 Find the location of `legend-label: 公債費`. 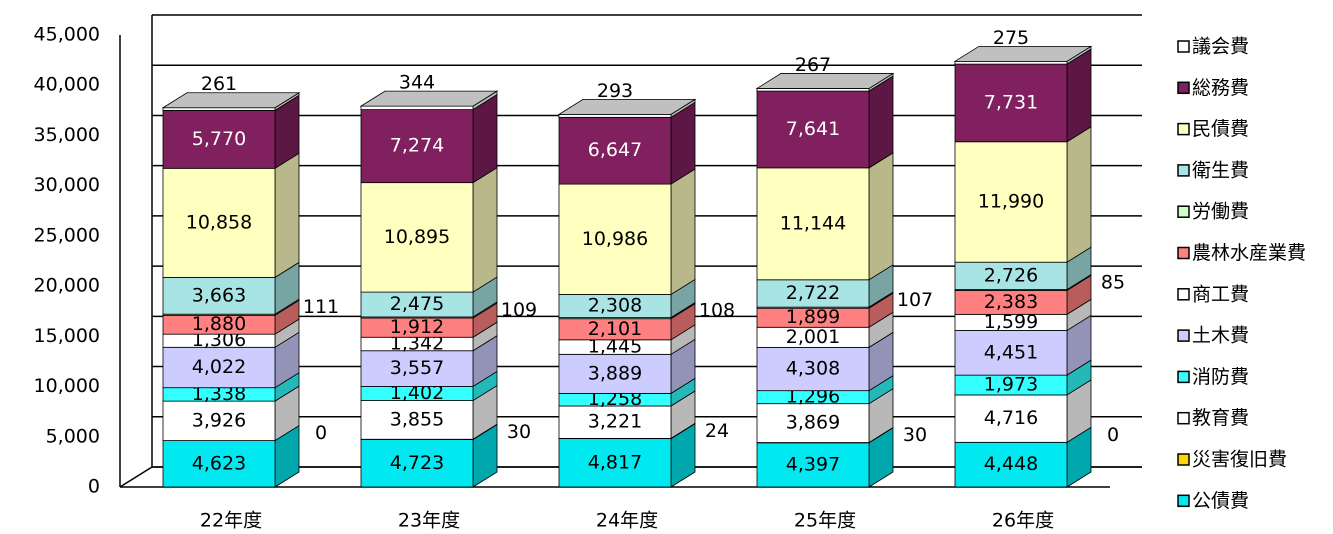

legend-label: 公債費 is located at coordinates (1220, 501).